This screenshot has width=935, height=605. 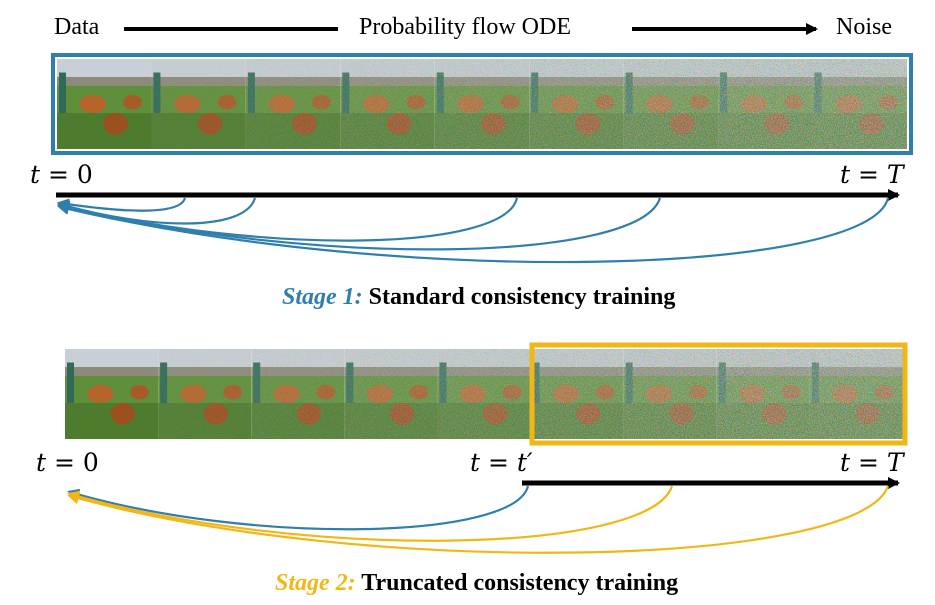 I want to click on stage2-caption-text: Truncated consistency training, so click(x=520, y=583).